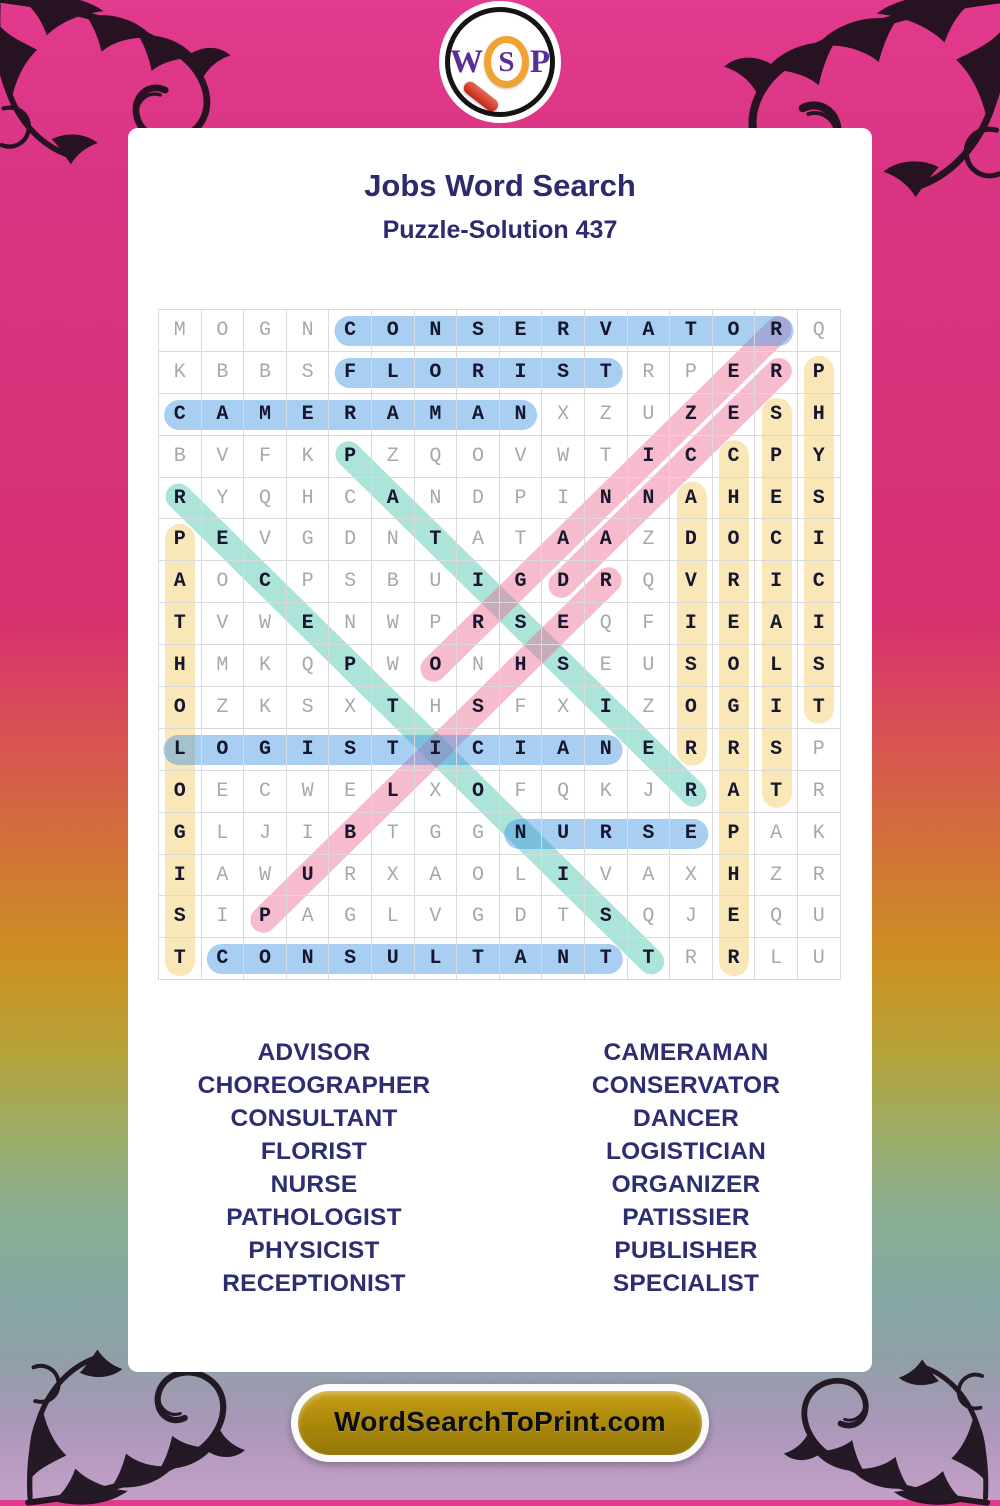 This screenshot has width=1000, height=1506. Describe the element at coordinates (393, 749) in the screenshot. I see `word-highlight-logistician` at that location.